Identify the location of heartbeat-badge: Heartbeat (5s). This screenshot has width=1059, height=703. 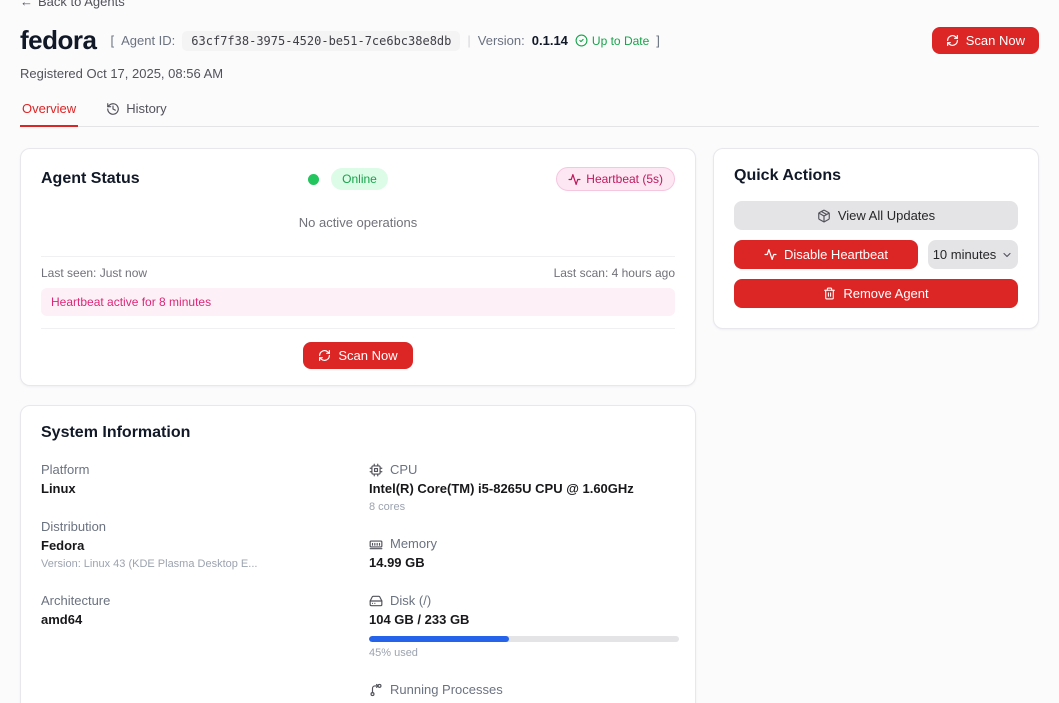
(615, 179).